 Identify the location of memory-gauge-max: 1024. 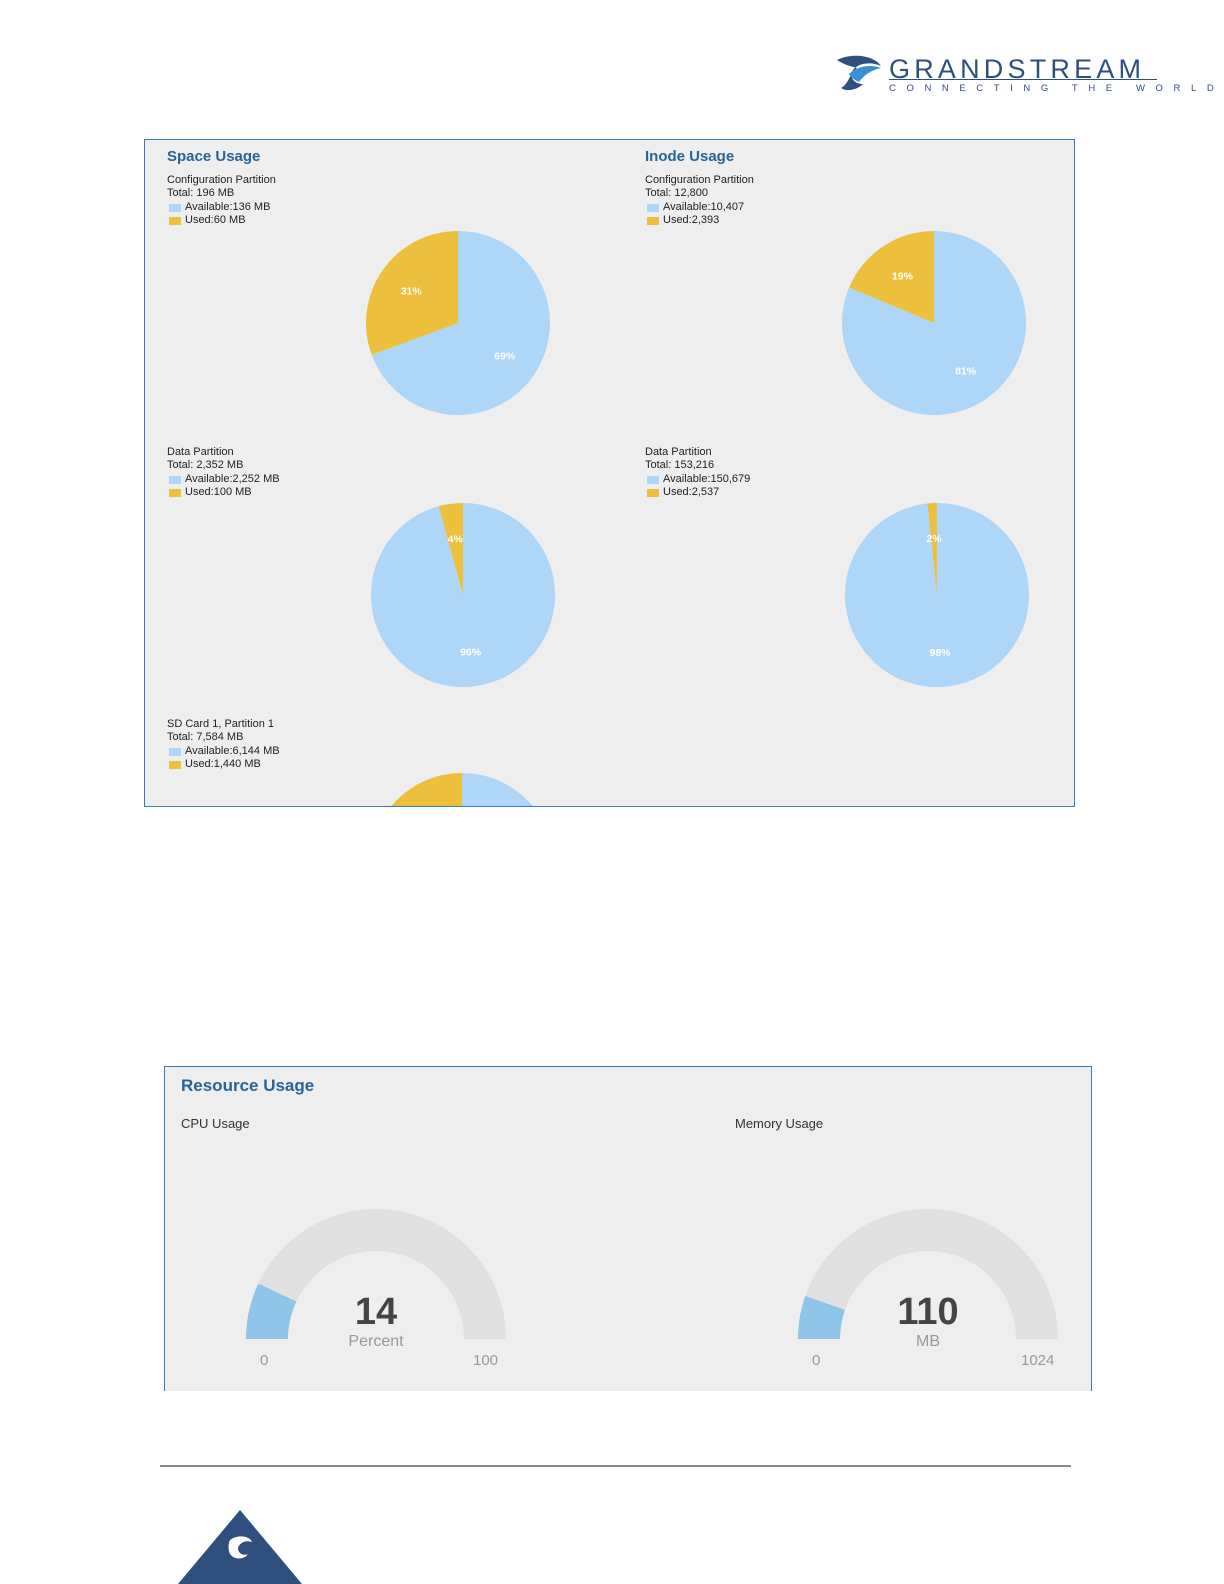
(1038, 1360).